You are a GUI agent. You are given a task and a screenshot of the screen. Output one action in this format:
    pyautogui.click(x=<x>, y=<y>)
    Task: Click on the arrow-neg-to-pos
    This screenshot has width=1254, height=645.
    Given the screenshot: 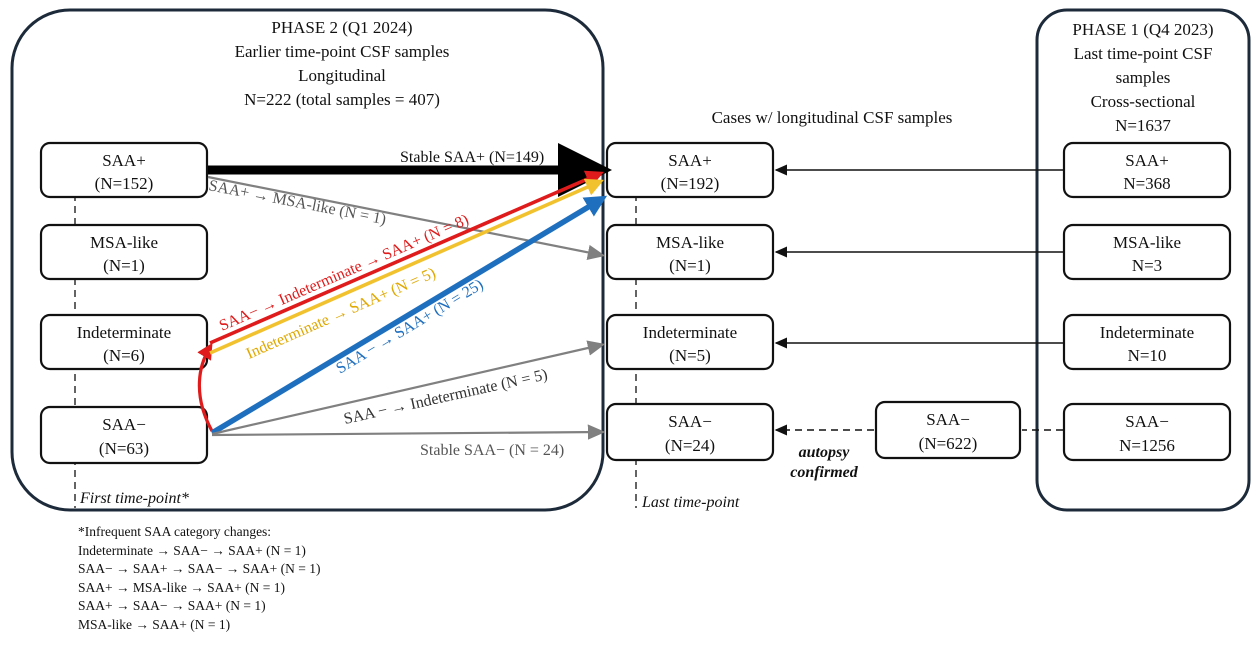 What is the action you would take?
    pyautogui.click(x=409, y=315)
    